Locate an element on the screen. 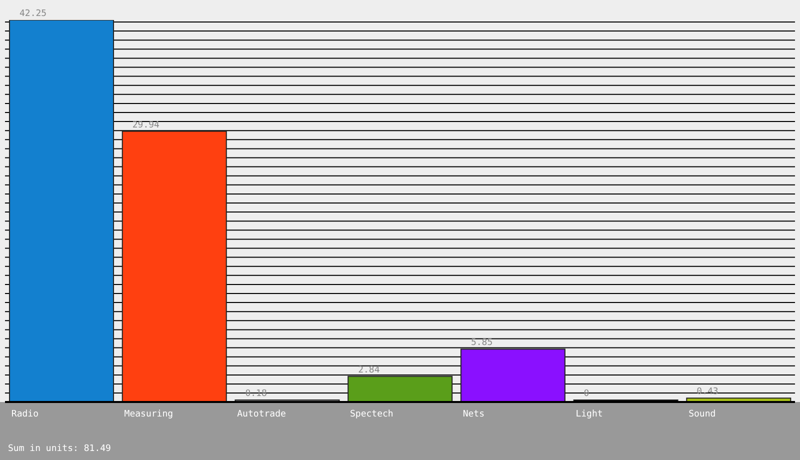 The height and width of the screenshot is (460, 800). x-tick-label: Autotrade is located at coordinates (261, 414).